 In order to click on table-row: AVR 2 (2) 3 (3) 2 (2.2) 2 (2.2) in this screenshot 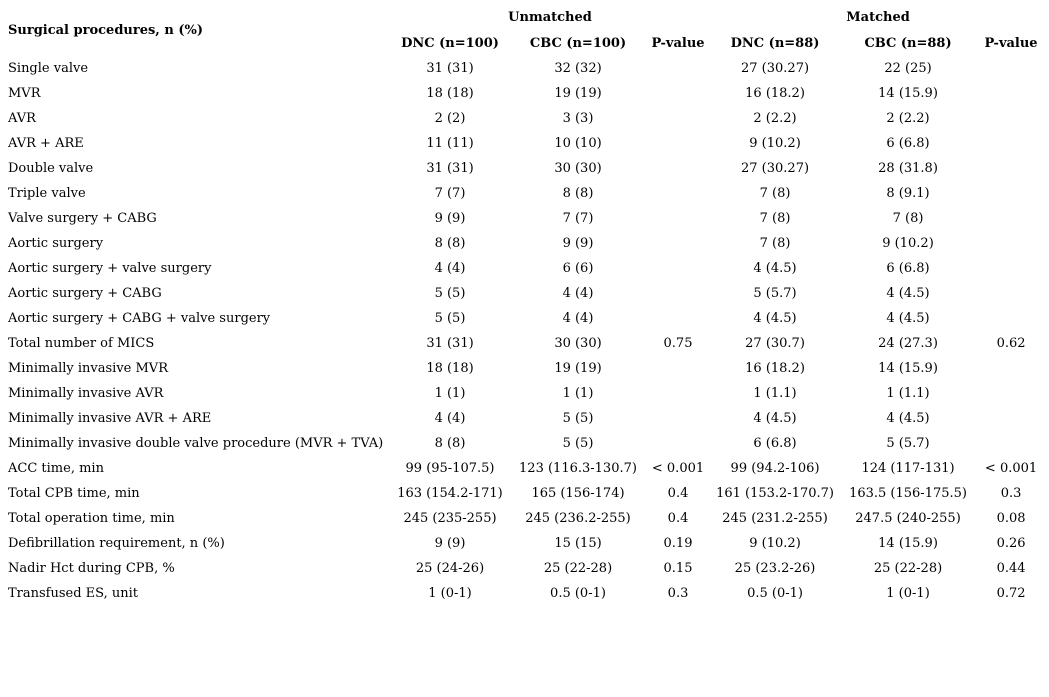, I will do `click(523, 118)`.